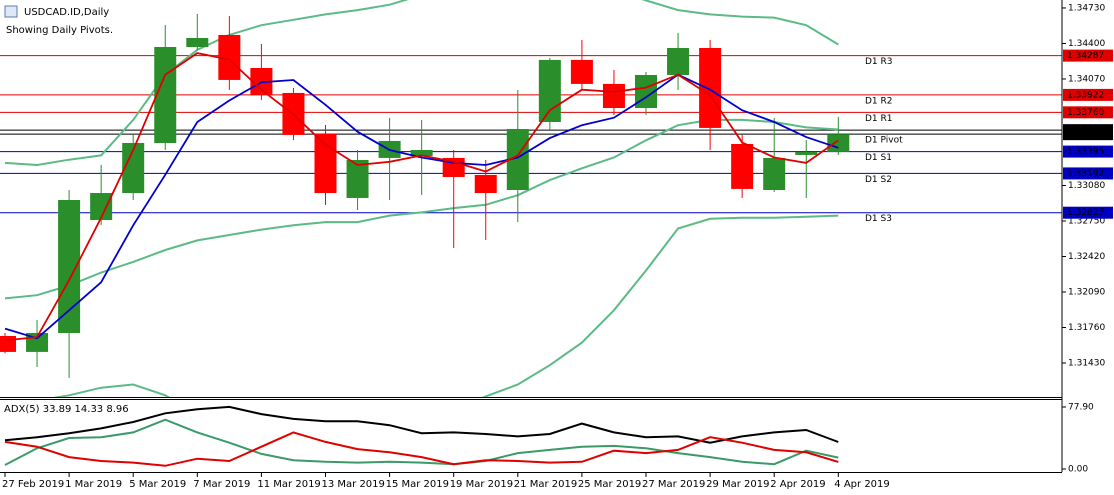 This screenshot has height=495, width=1114. I want to click on symbol-icon, so click(11, 11).